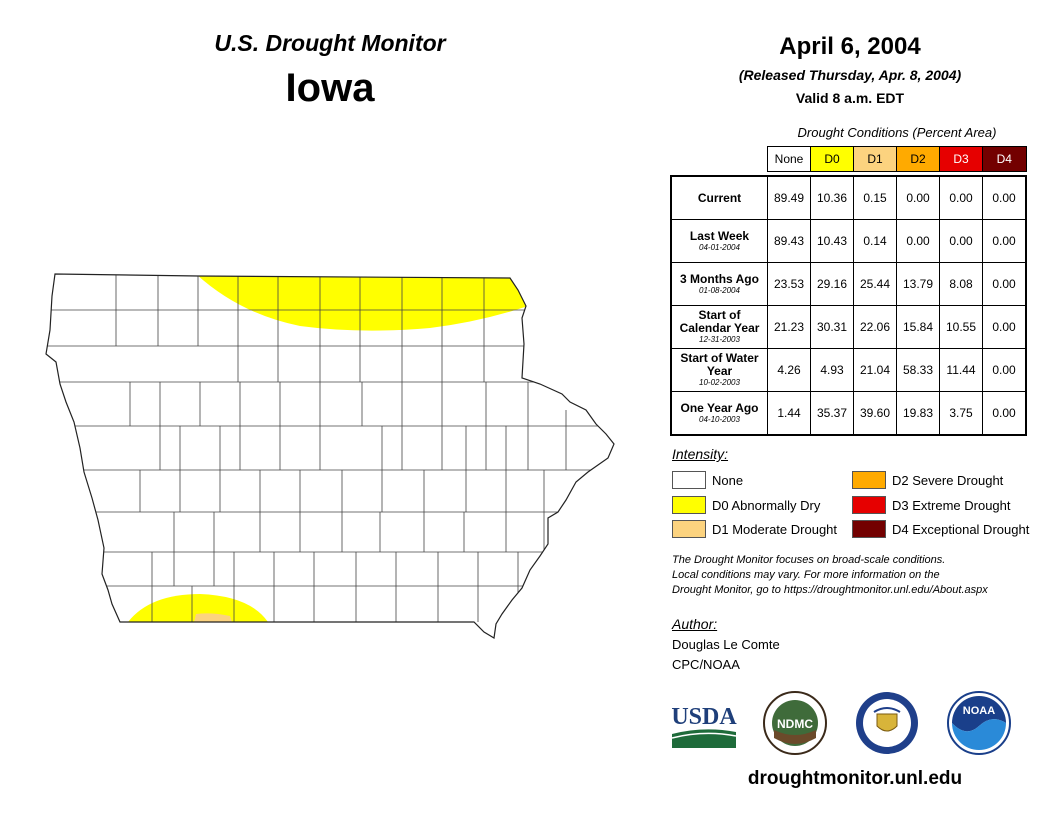 This screenshot has width=1056, height=816. I want to click on cell-d0: 29.16, so click(832, 284).